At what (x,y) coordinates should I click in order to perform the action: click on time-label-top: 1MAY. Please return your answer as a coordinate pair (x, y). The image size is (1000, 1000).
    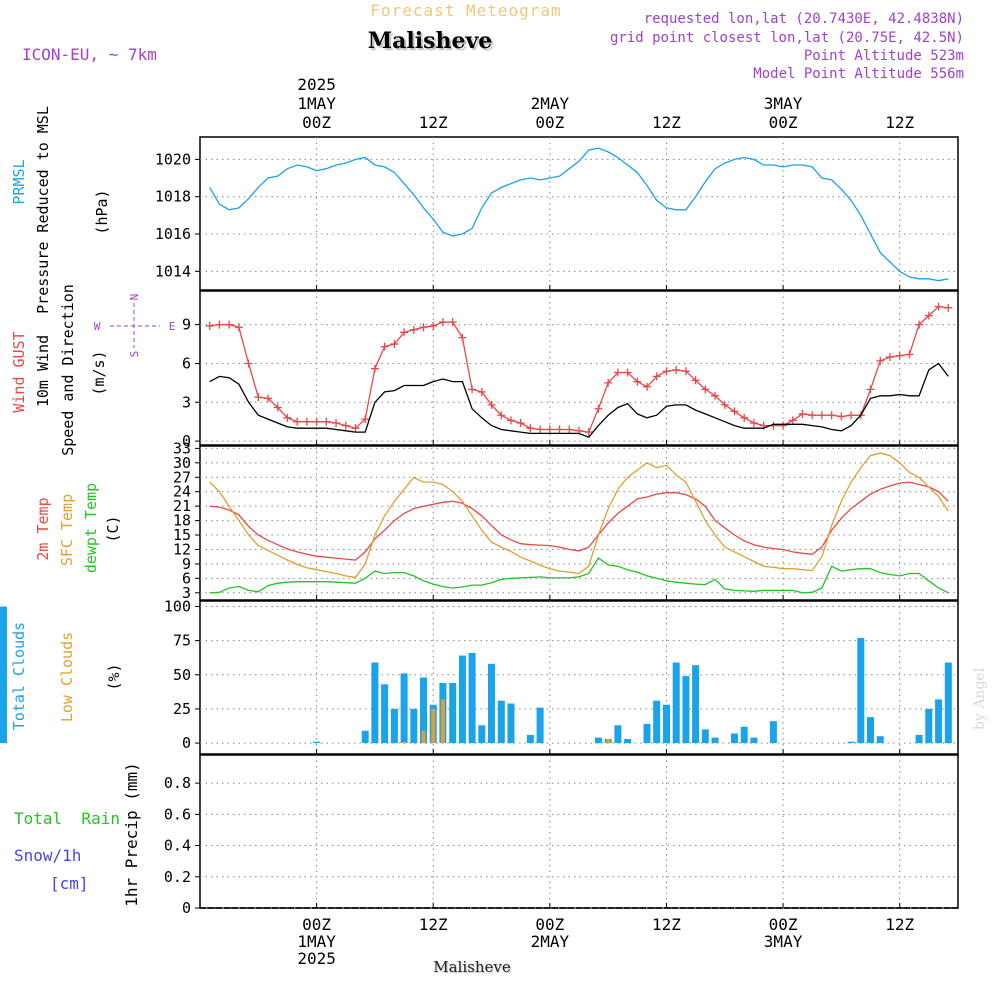
    Looking at the image, I should click on (316, 103).